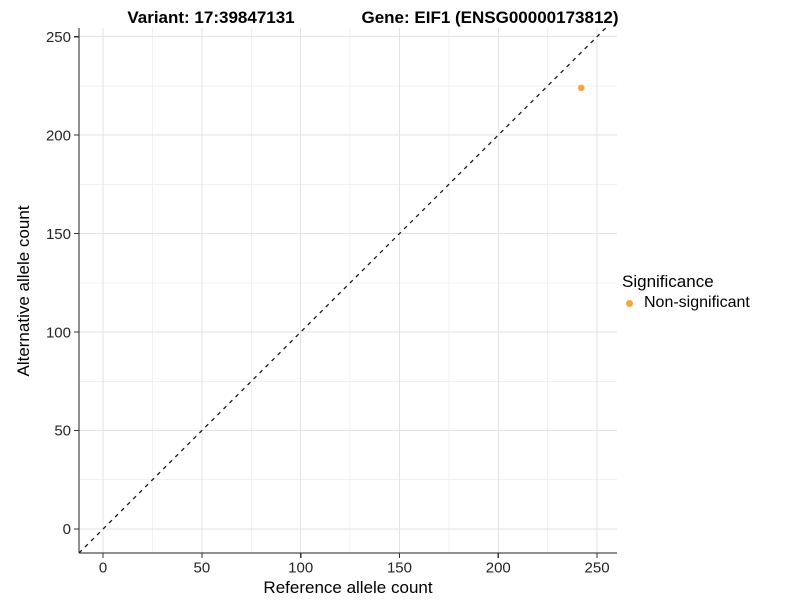 The image size is (800, 600). Describe the element at coordinates (581, 88) in the screenshot. I see `data-point` at that location.